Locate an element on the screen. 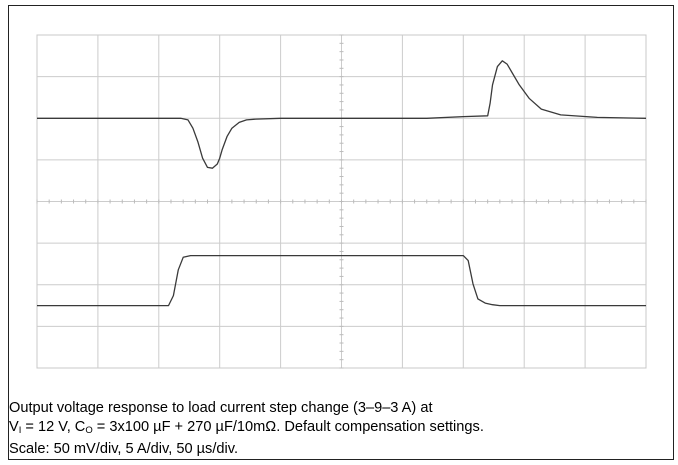 This screenshot has height=465, width=678. caption-co-sub: O is located at coordinates (89, 430).